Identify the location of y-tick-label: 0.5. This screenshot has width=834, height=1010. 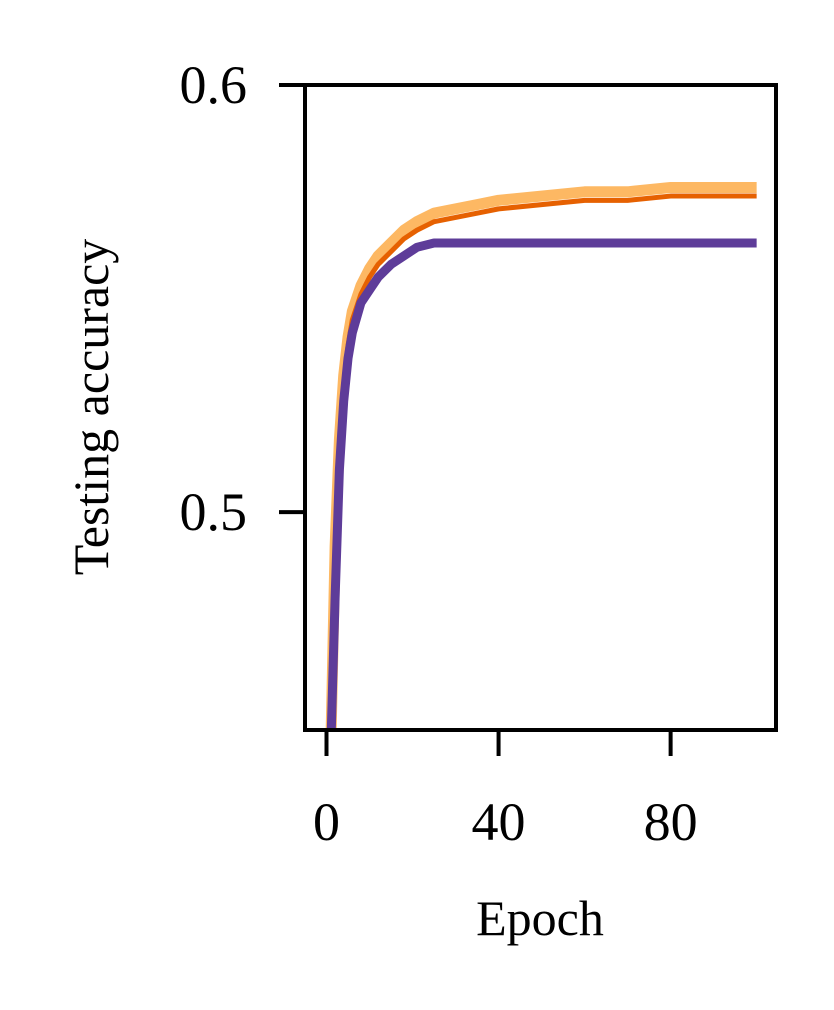
(214, 512).